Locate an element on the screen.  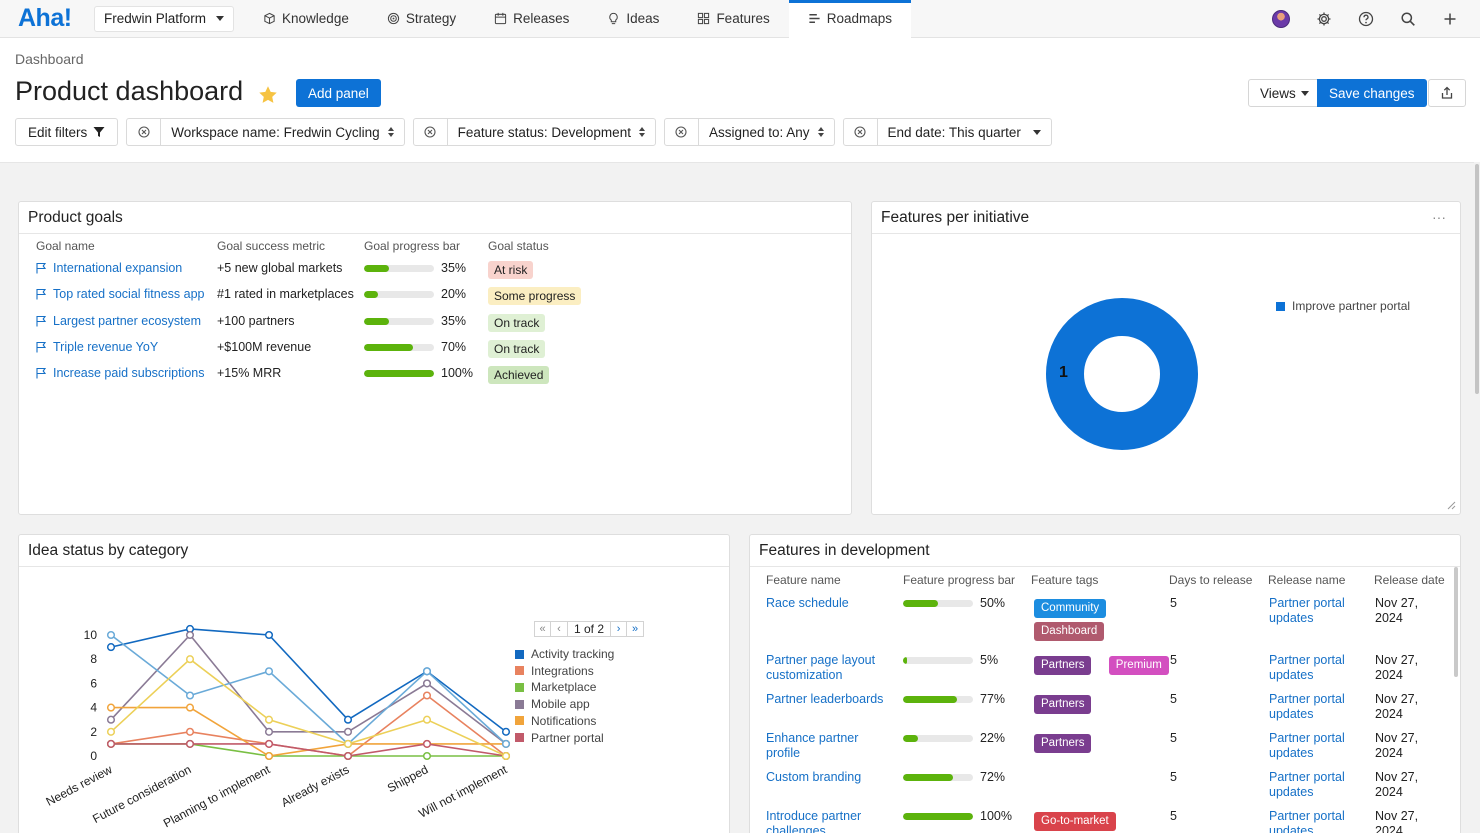
gear-icon is located at coordinates (1324, 19).